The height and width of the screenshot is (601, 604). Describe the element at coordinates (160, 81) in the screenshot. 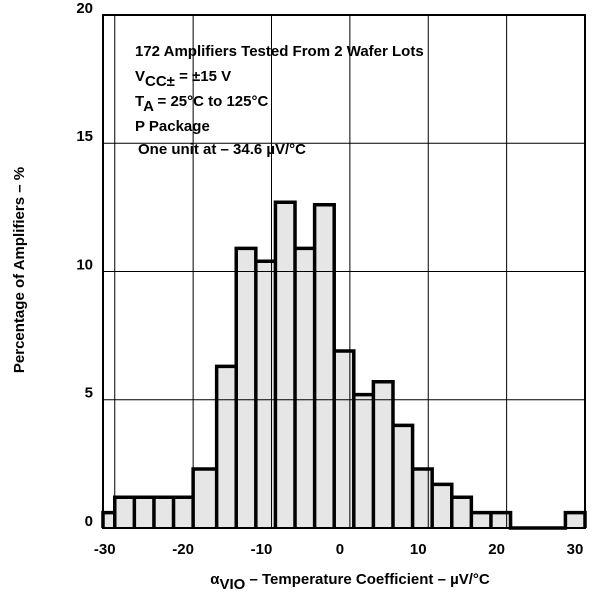

I see `annotation-subscript: CC±` at that location.